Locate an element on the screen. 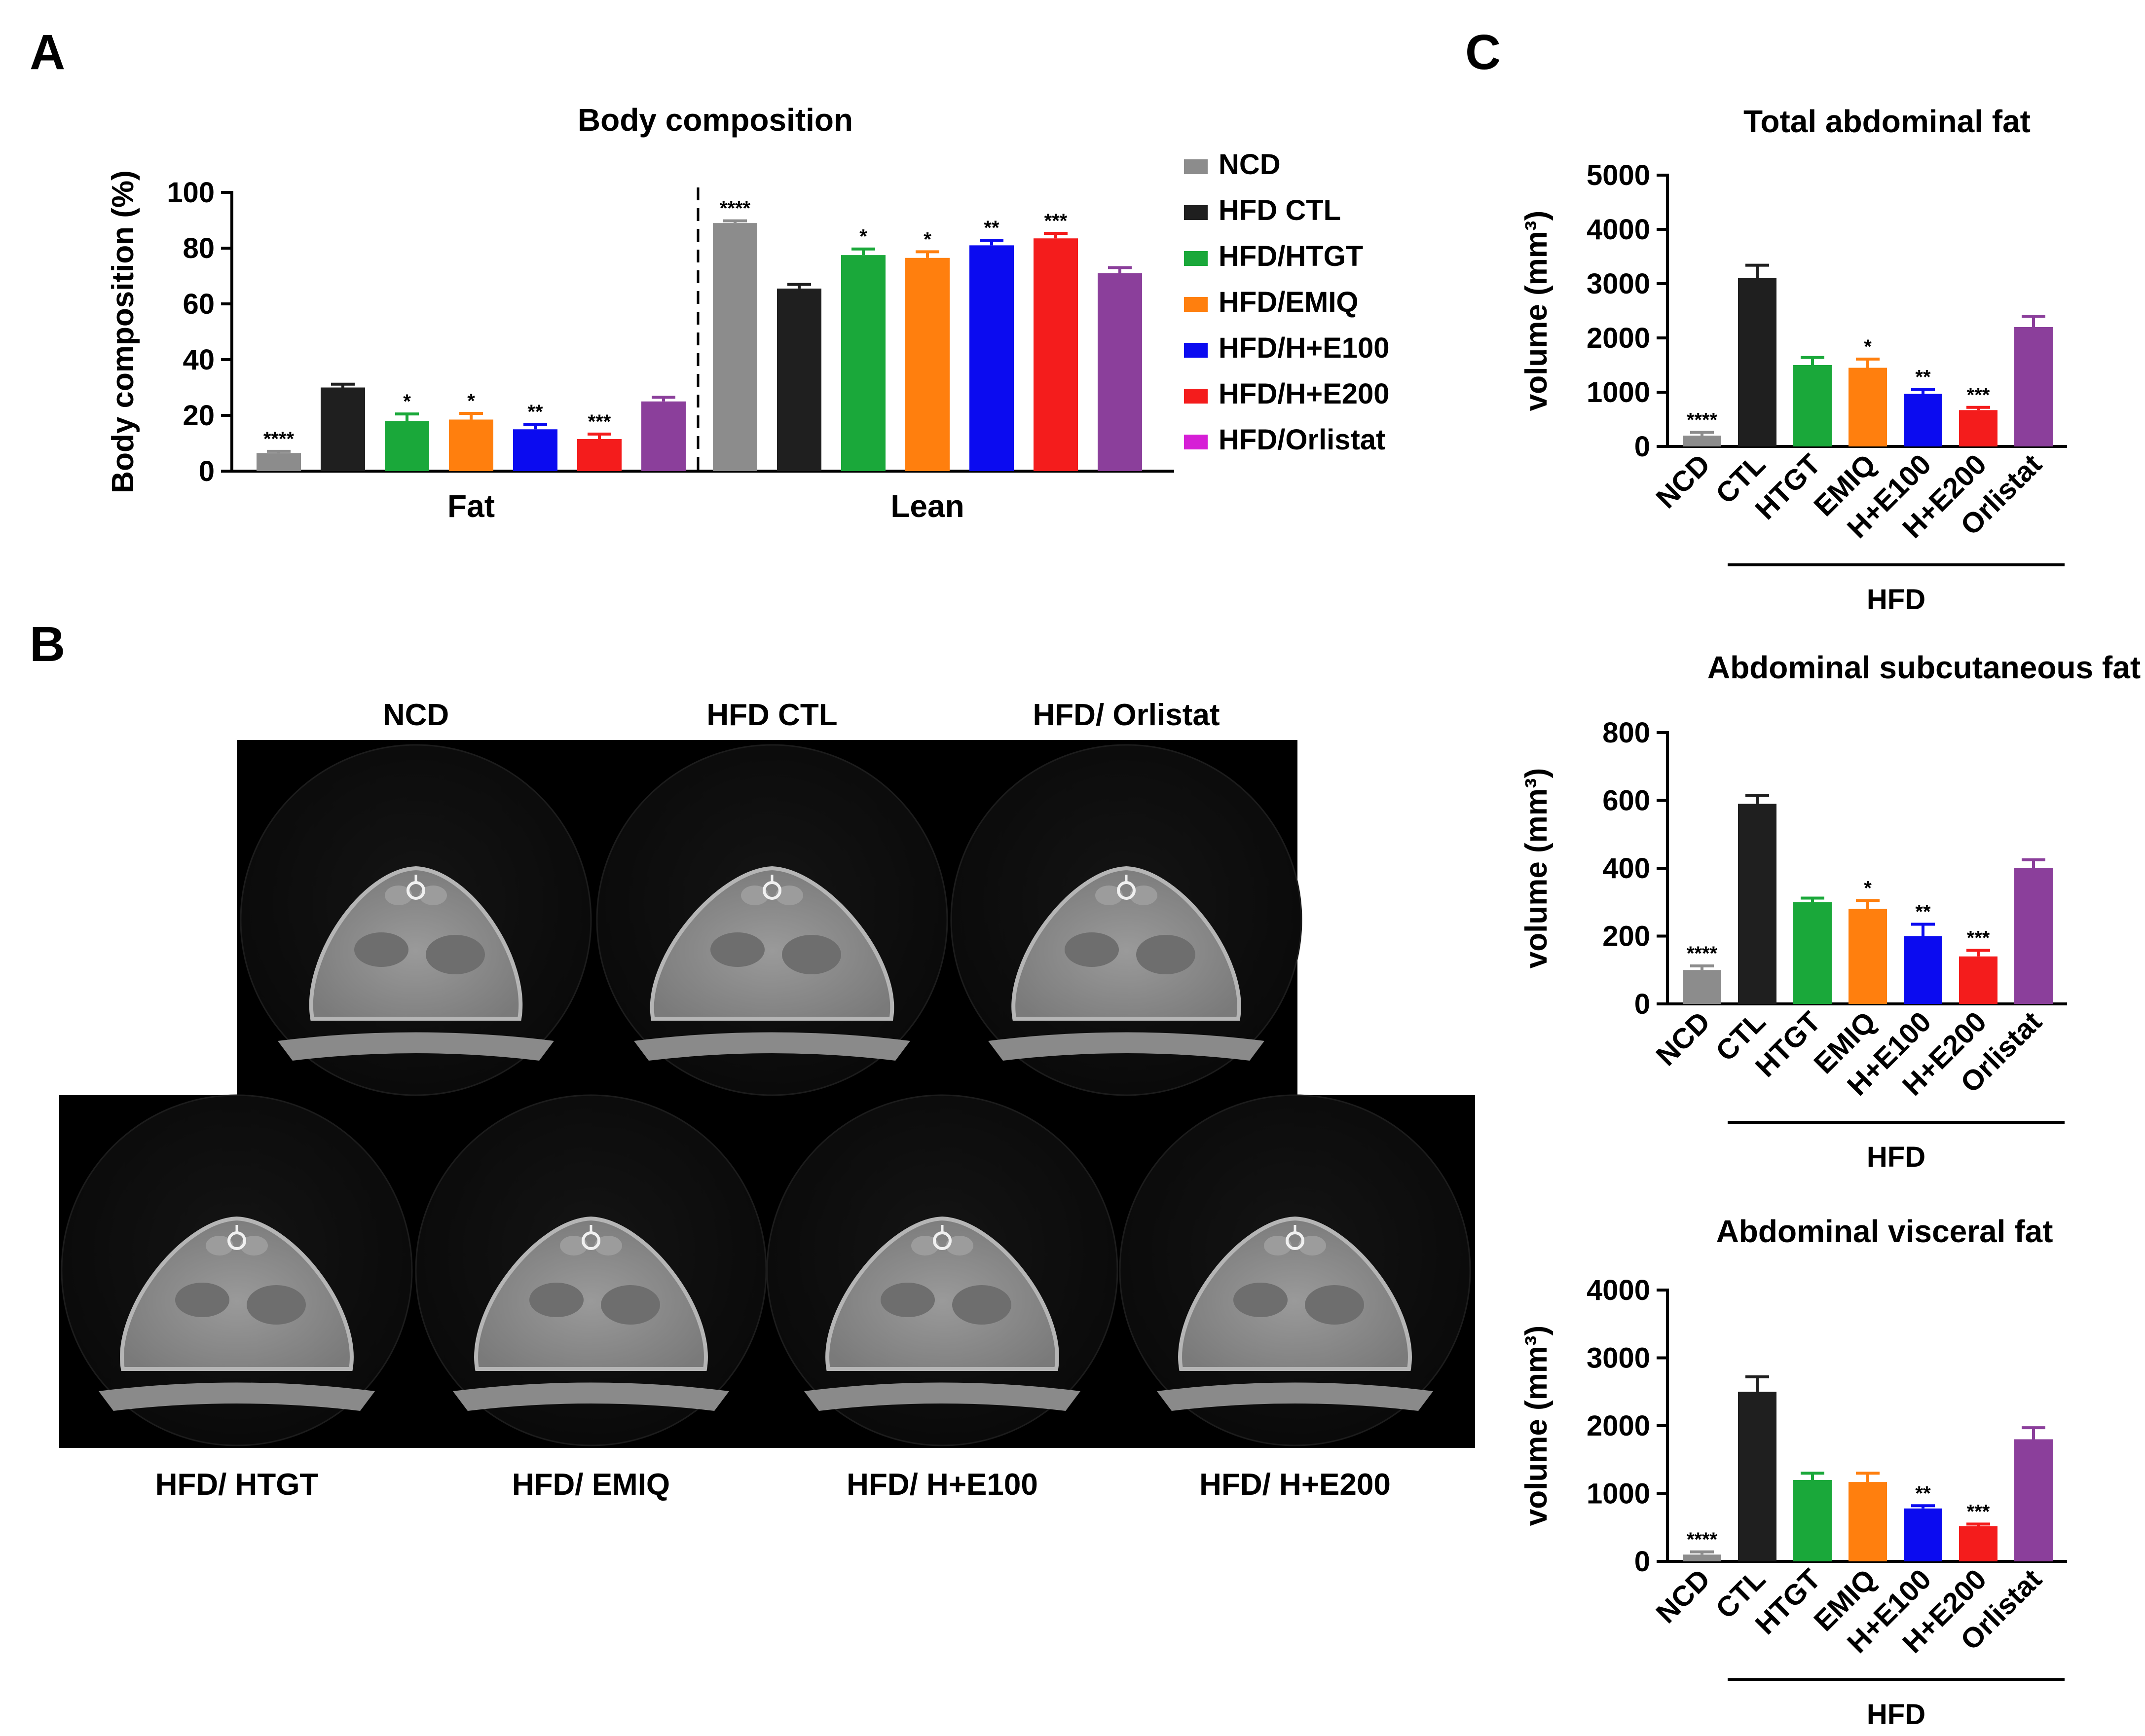  y-tick-label: 60 is located at coordinates (199, 304).